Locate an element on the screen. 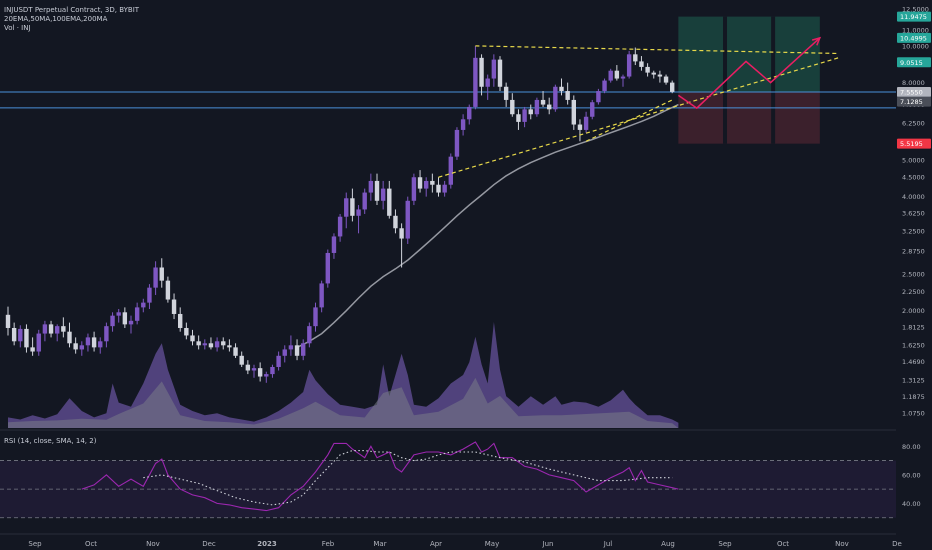 The height and width of the screenshot is (550, 932). price-tick-label: 1.1875 is located at coordinates (913, 397).